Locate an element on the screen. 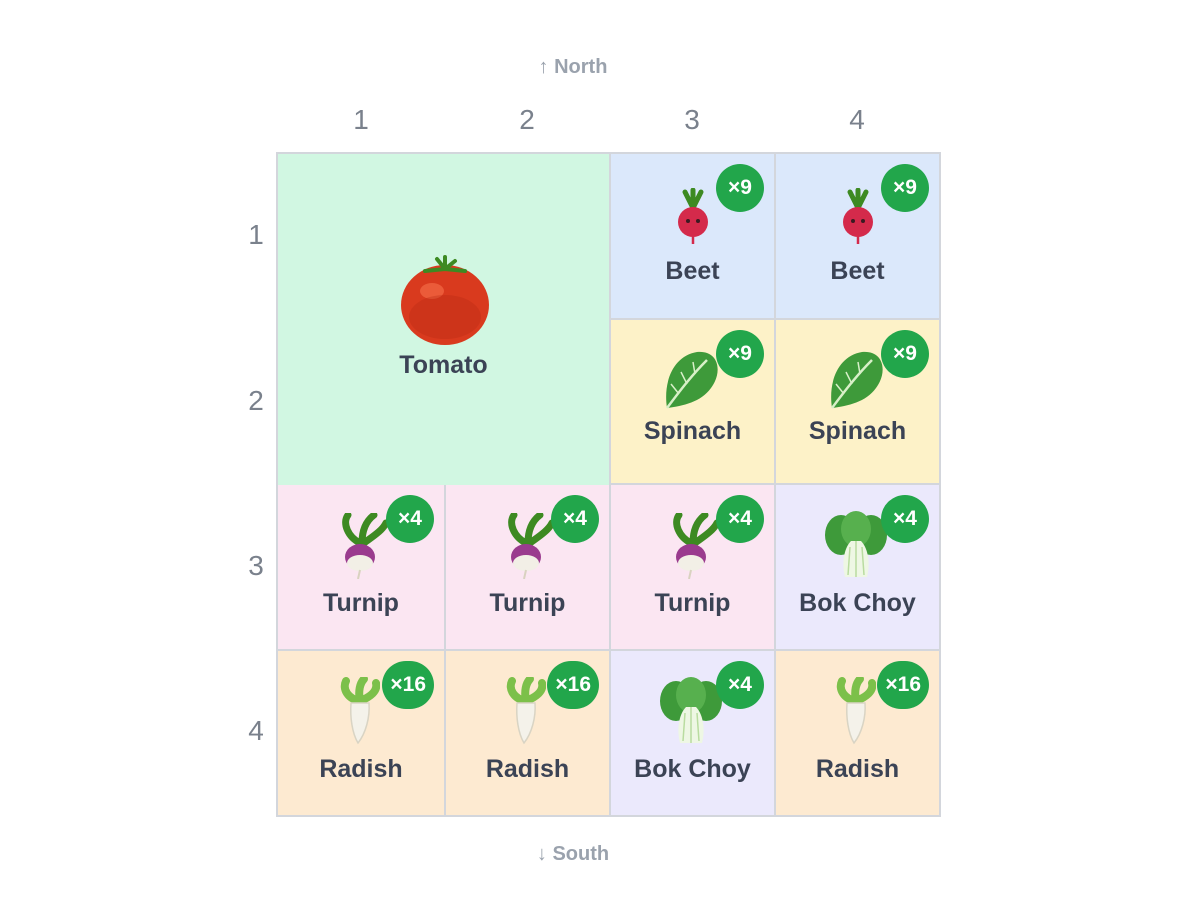 The width and height of the screenshot is (1200, 920). south-label: ↓ South is located at coordinates (573, 854).